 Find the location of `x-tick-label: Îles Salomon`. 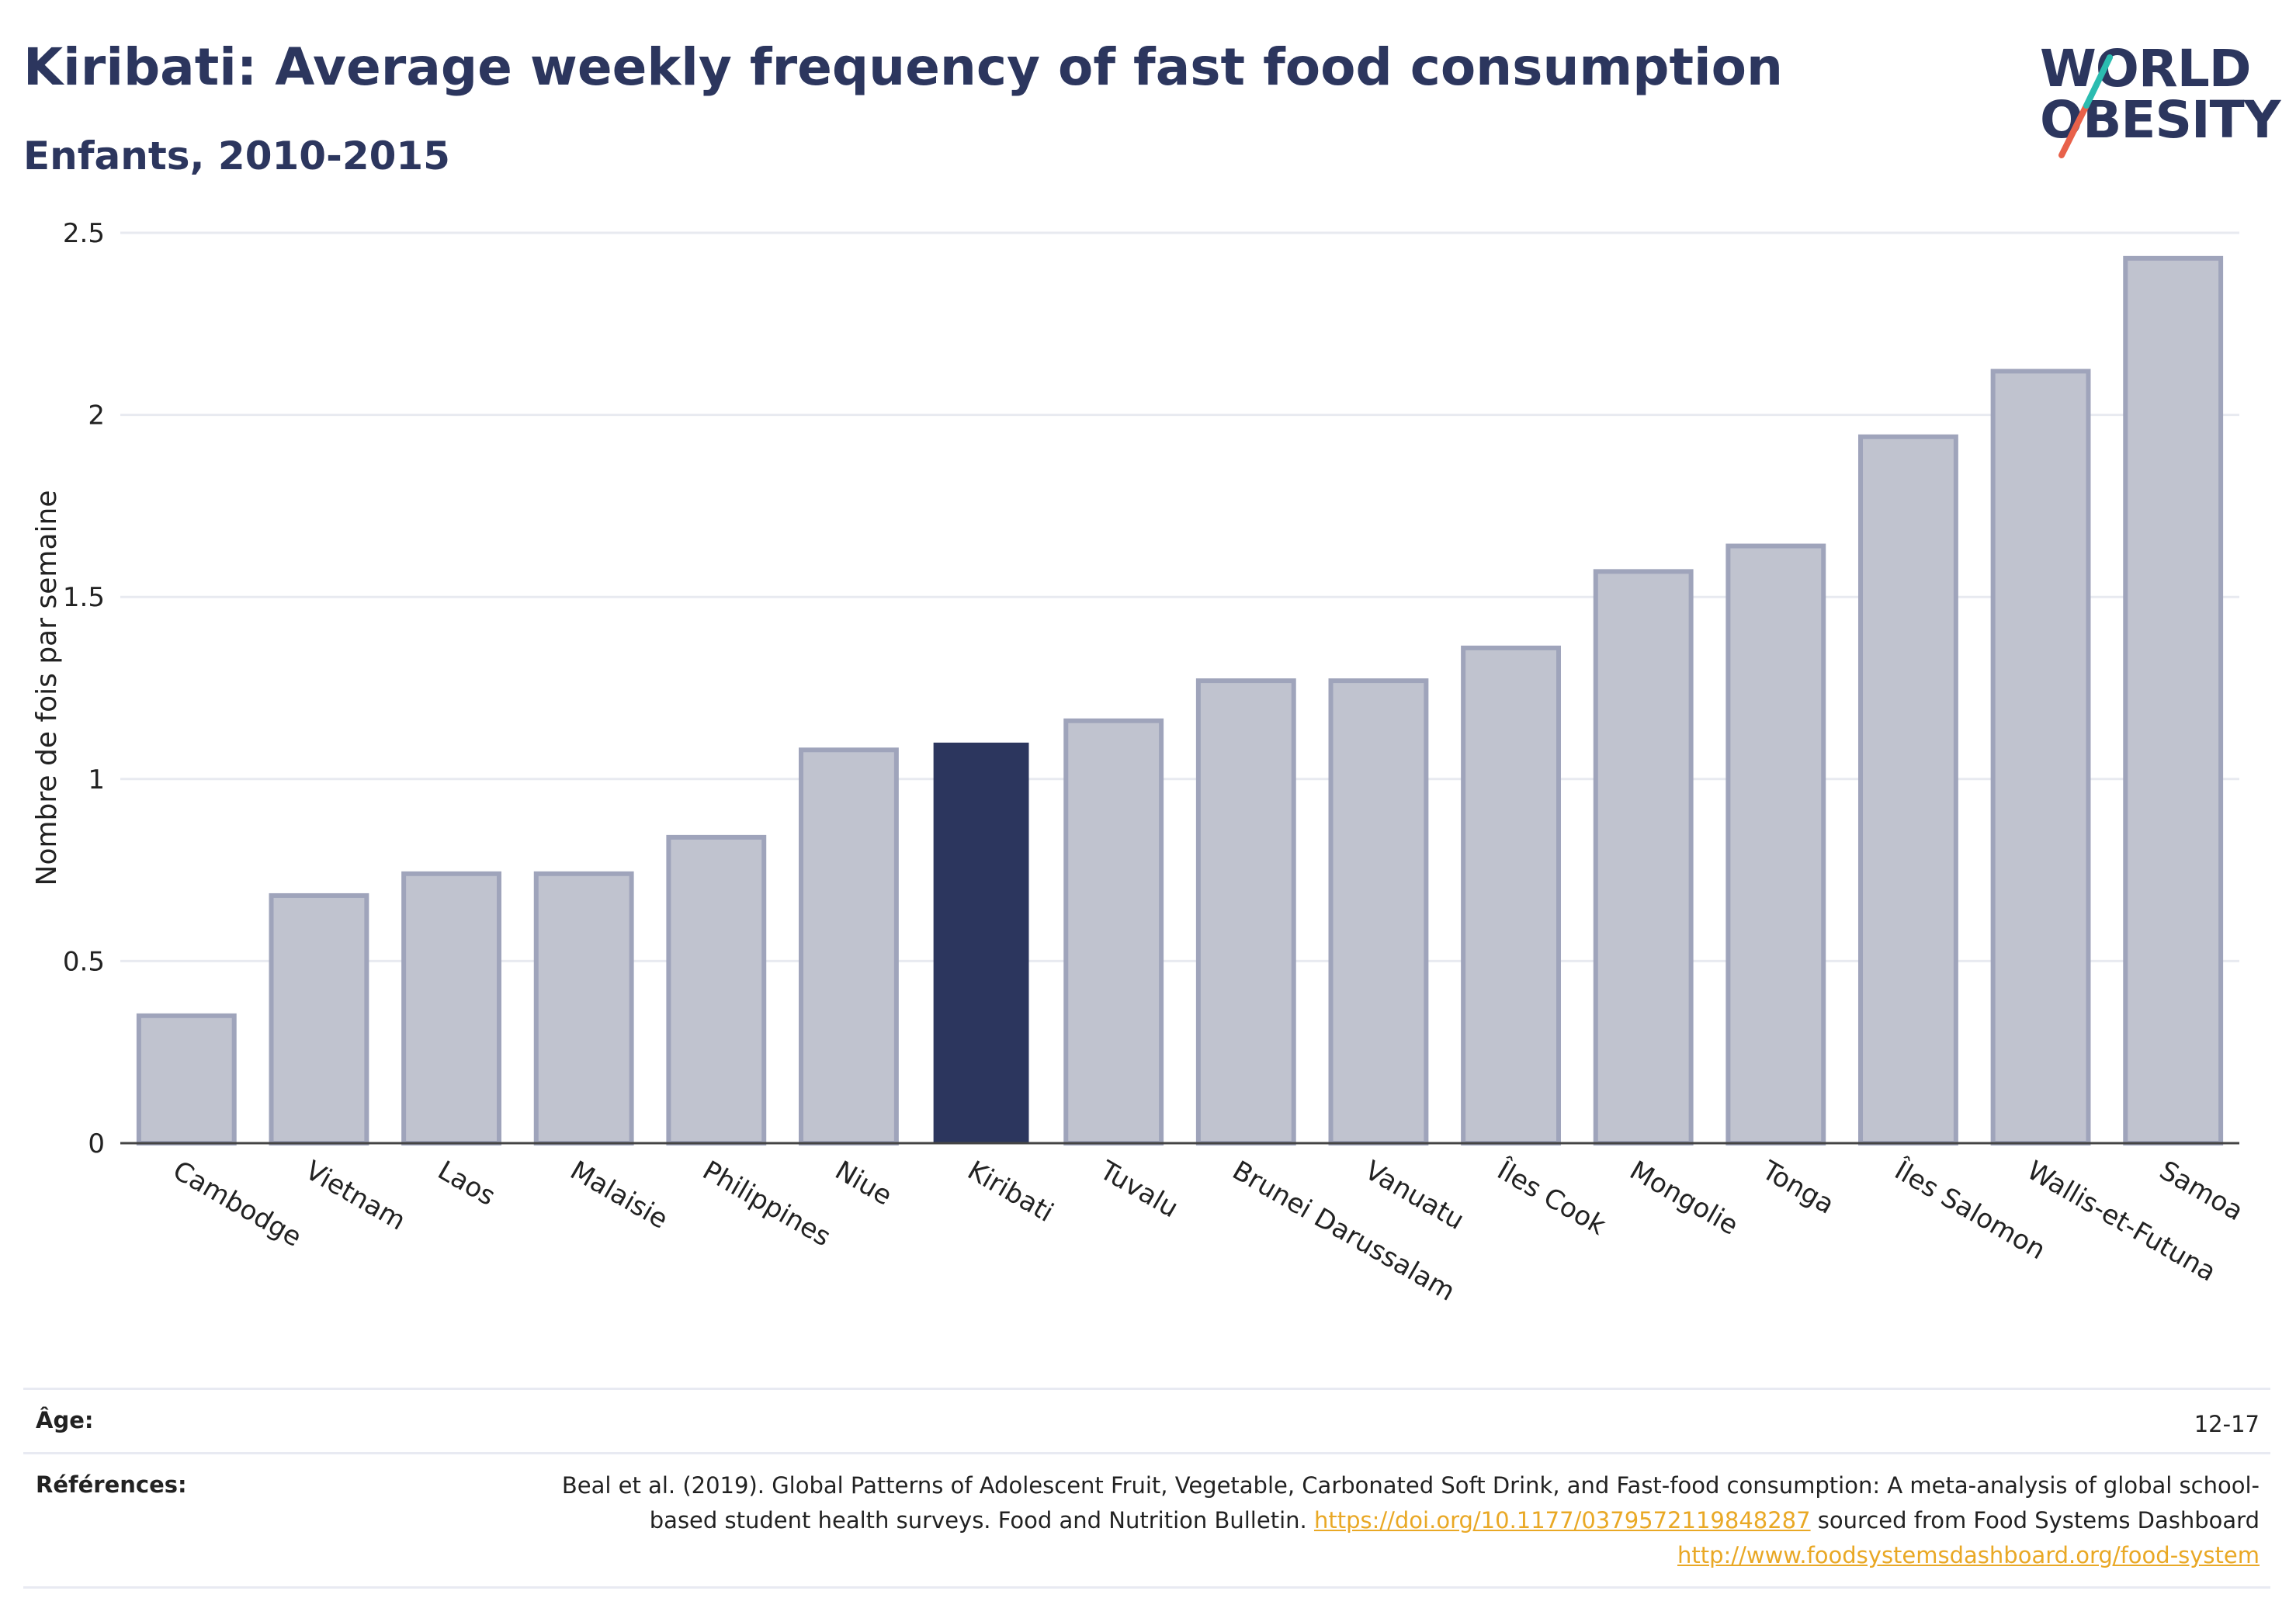

x-tick-label: Îles Salomon is located at coordinates (1969, 1210).